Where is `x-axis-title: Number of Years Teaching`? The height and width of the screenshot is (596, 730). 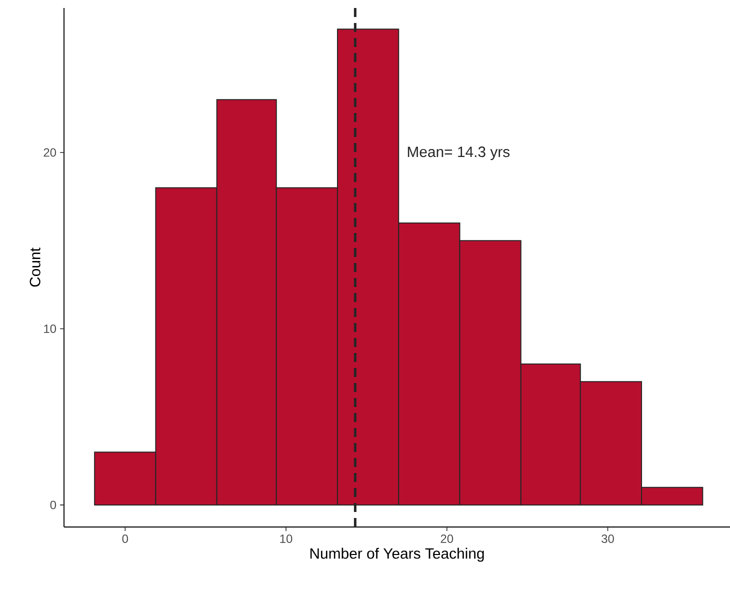 x-axis-title: Number of Years Teaching is located at coordinates (397, 555).